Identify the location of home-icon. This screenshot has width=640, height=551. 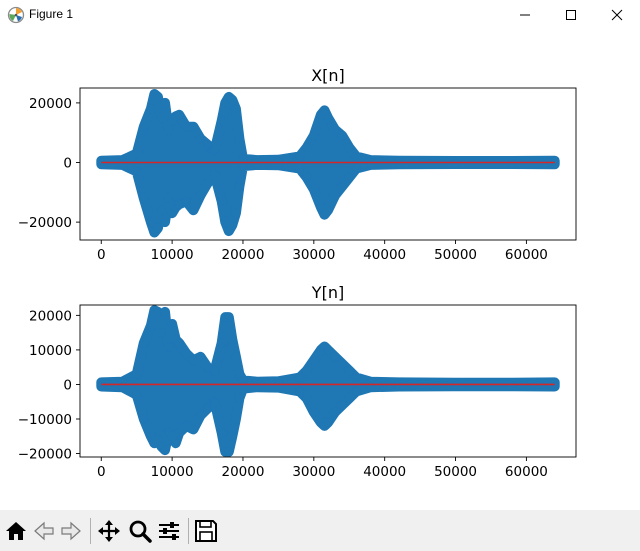
(16, 531).